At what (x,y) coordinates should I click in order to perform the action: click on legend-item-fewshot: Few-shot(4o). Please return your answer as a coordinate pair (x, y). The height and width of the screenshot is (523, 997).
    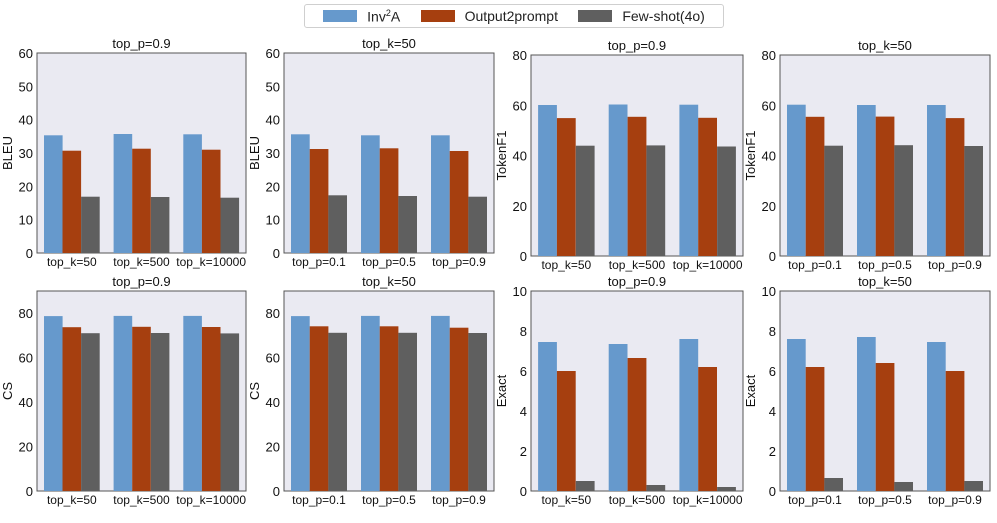
    Looking at the image, I should click on (641, 16).